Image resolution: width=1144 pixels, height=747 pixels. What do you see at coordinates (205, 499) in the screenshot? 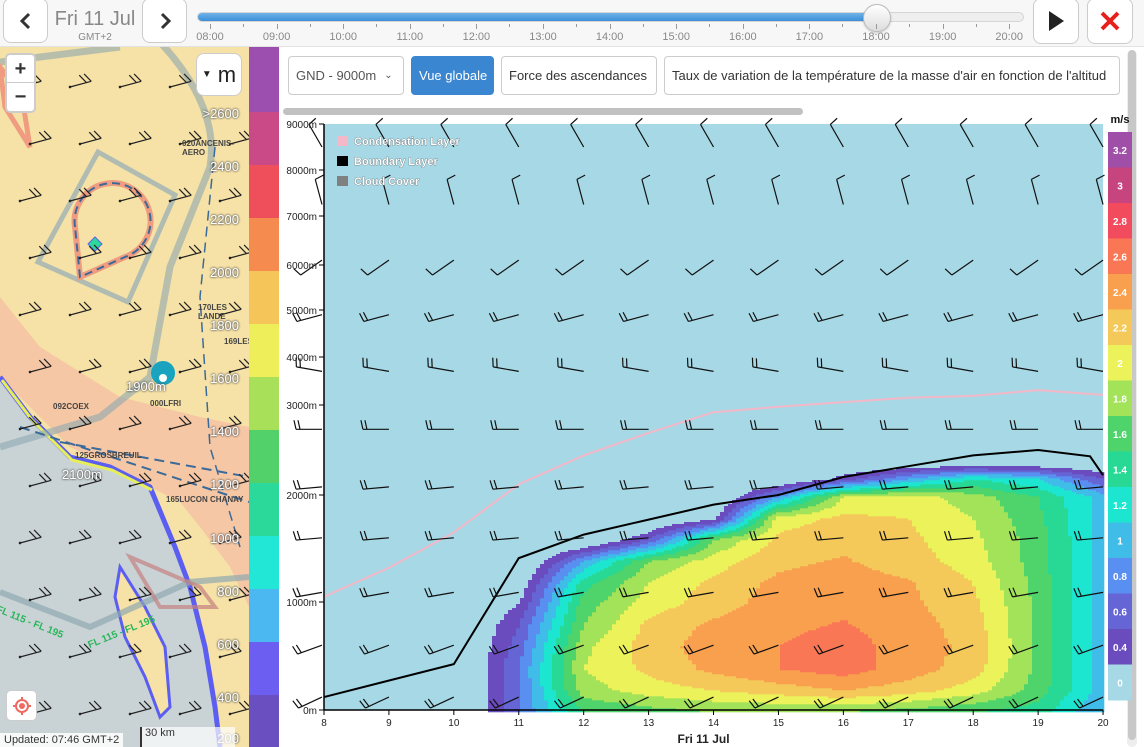
I see `place-label: 165LUCON CHANAY` at bounding box center [205, 499].